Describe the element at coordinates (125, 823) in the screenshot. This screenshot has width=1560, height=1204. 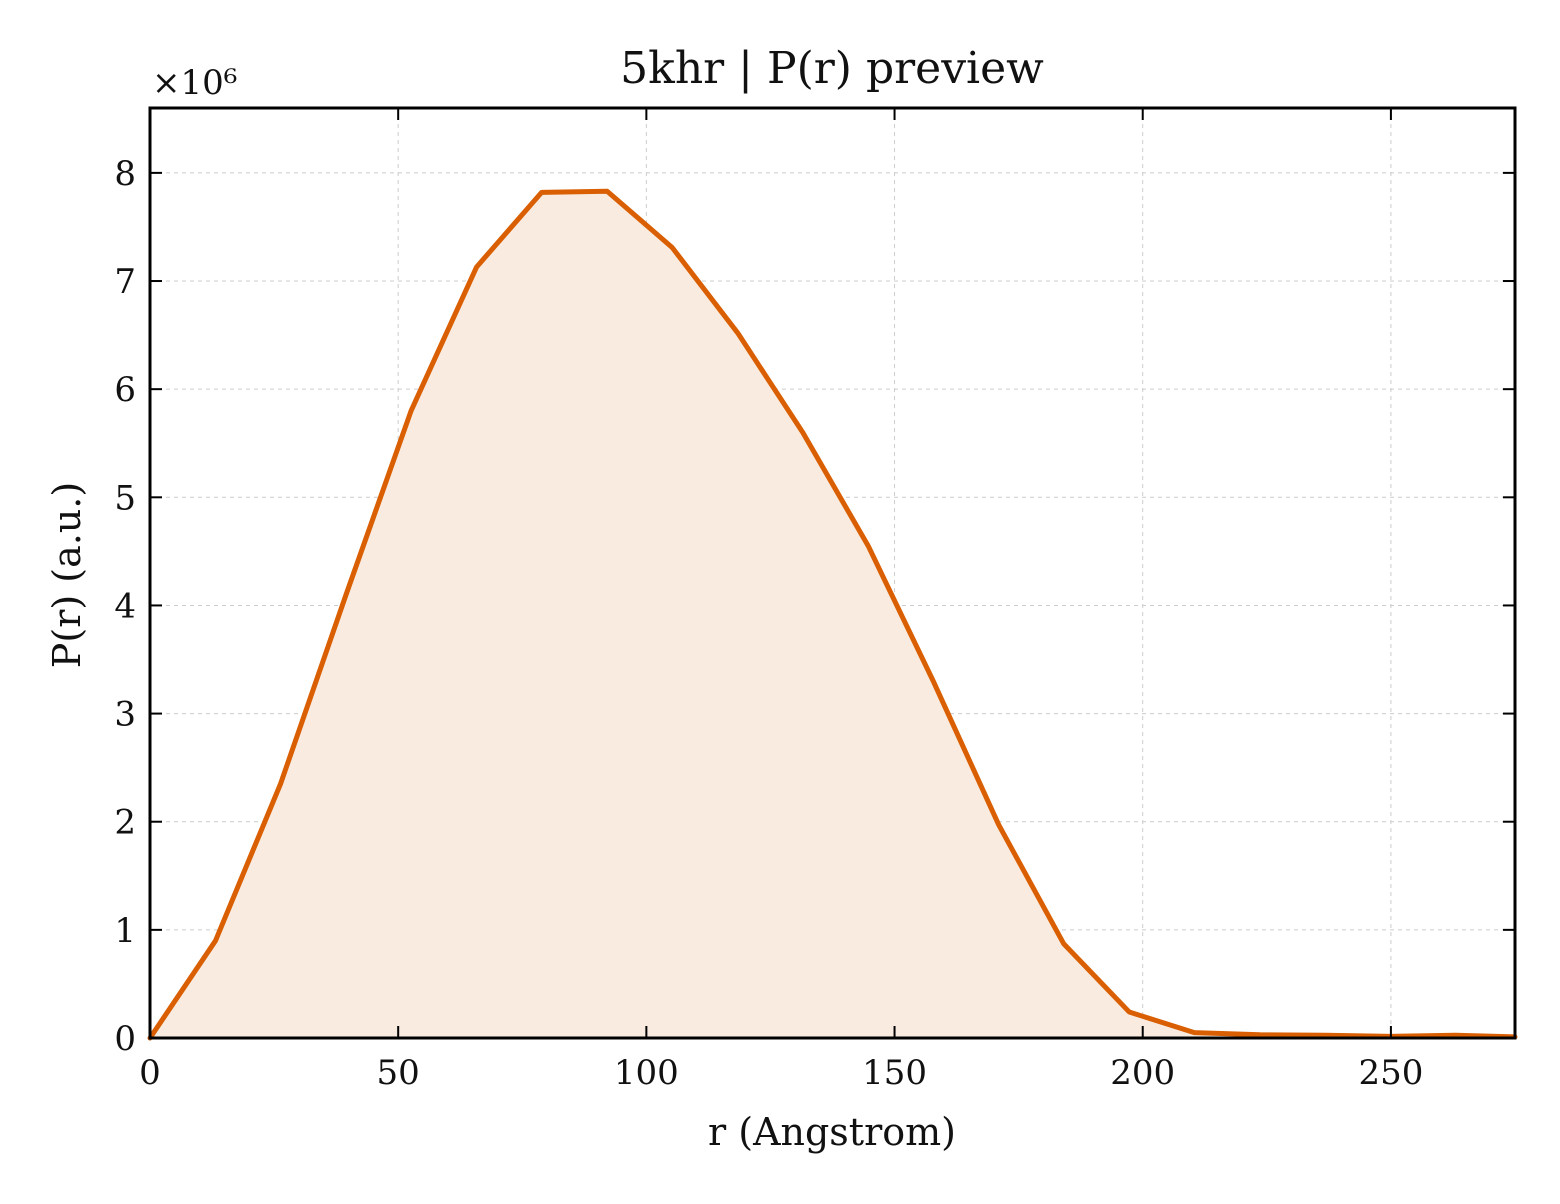
I see `y-tick-label: 2` at that location.